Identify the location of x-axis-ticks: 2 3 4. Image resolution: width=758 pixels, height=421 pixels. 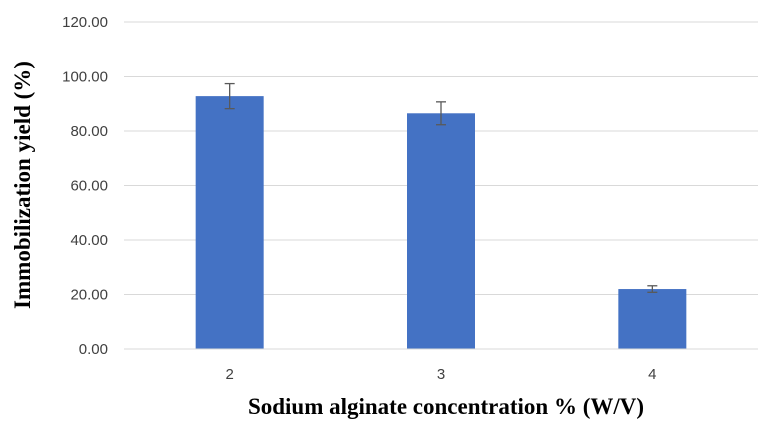
(440, 374).